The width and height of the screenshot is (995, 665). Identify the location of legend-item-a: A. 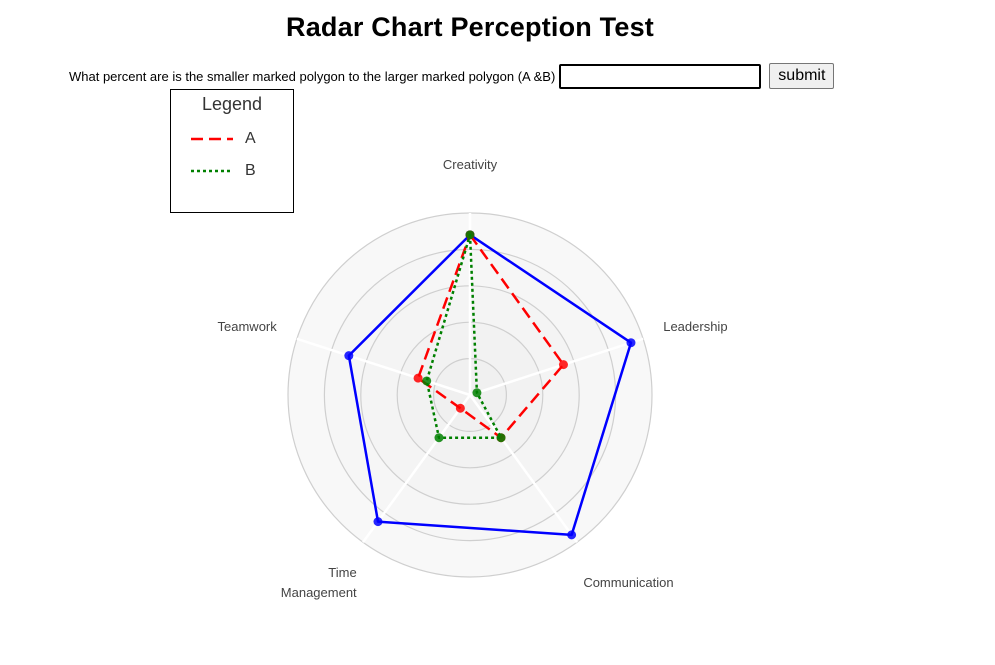
(222, 139).